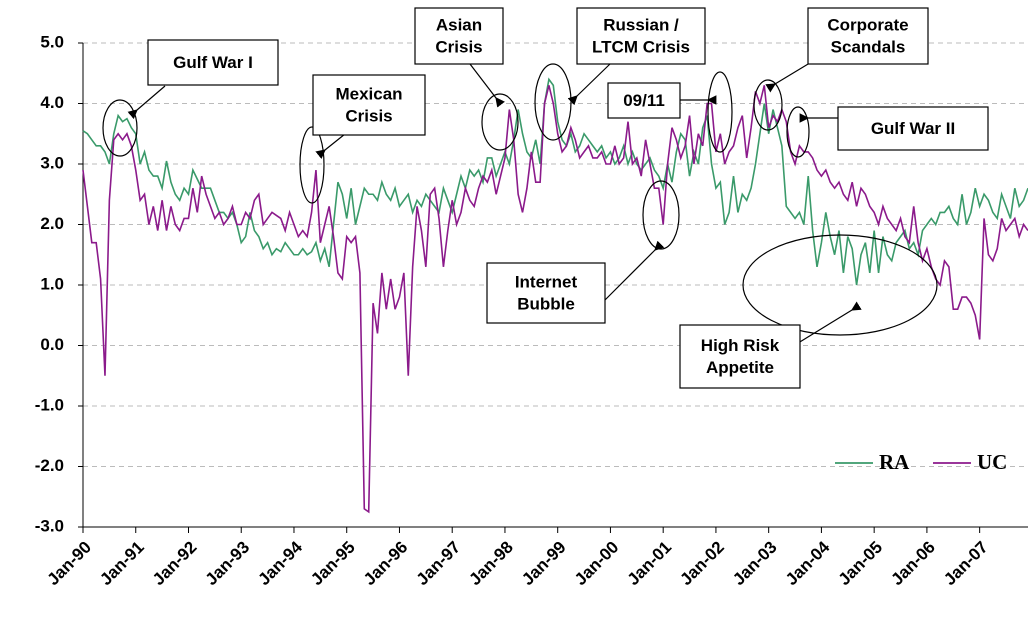 The height and width of the screenshot is (638, 1028). What do you see at coordinates (913, 564) in the screenshot?
I see `x-tick-label: Jan-06` at bounding box center [913, 564].